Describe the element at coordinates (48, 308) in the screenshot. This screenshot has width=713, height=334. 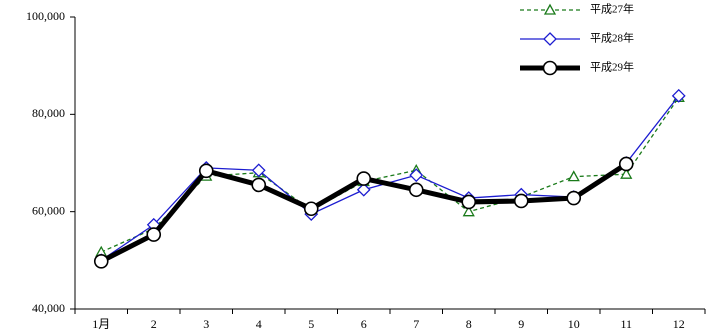
I see `y-tick-label: 40,000` at that location.